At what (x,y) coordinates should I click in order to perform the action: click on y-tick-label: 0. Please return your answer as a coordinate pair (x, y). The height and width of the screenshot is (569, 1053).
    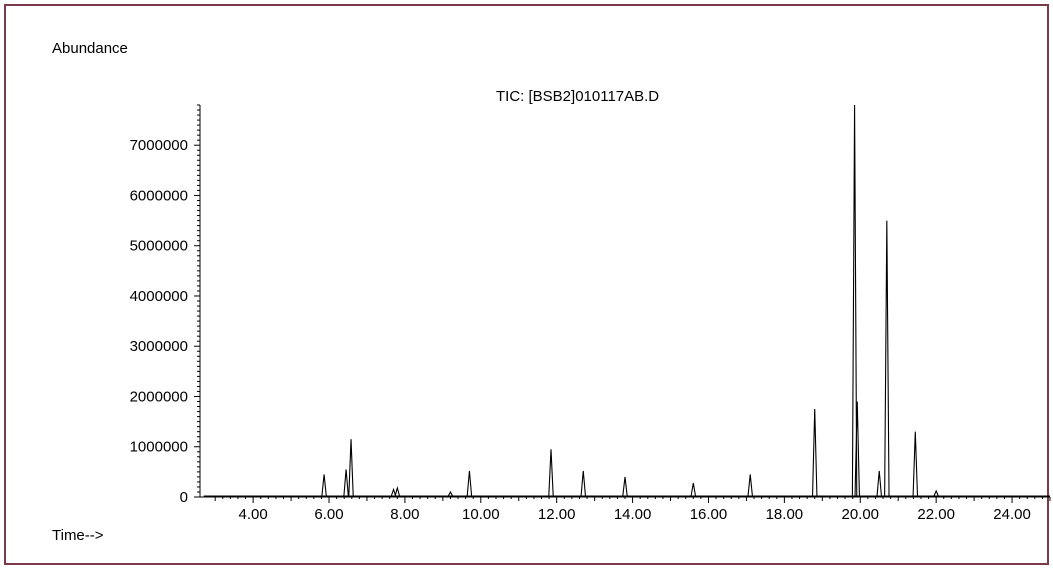
    Looking at the image, I should click on (184, 497).